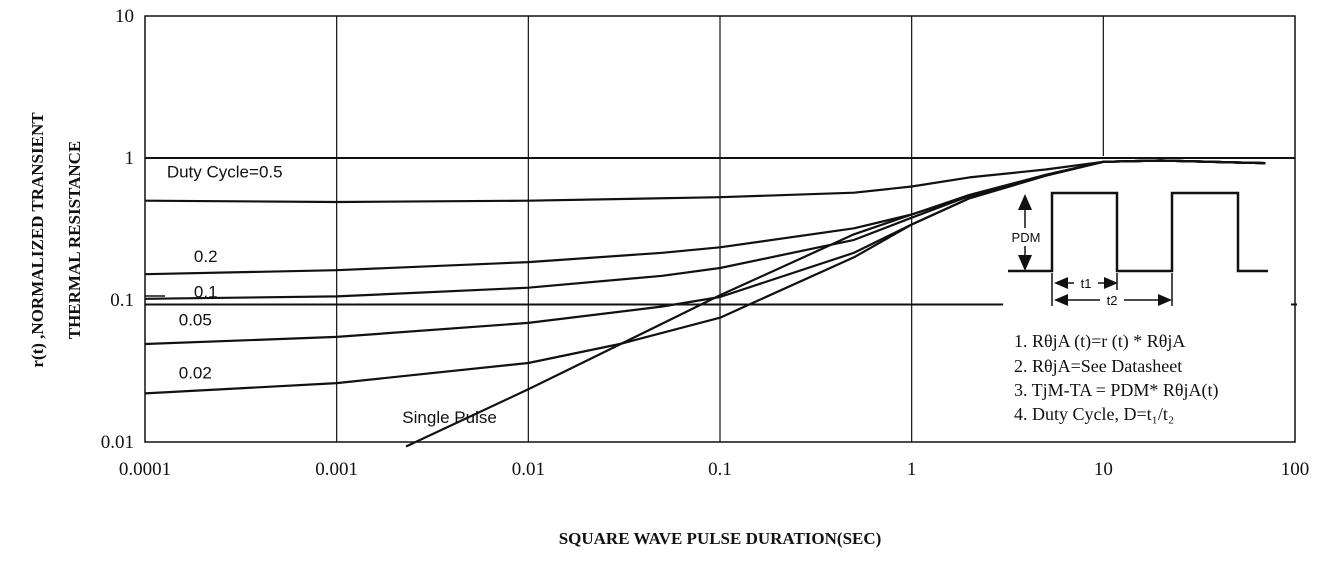  Describe the element at coordinates (720, 538) in the screenshot. I see `x-axis-title: SQUARE WAVE PULSE DURATION(SEC)` at that location.